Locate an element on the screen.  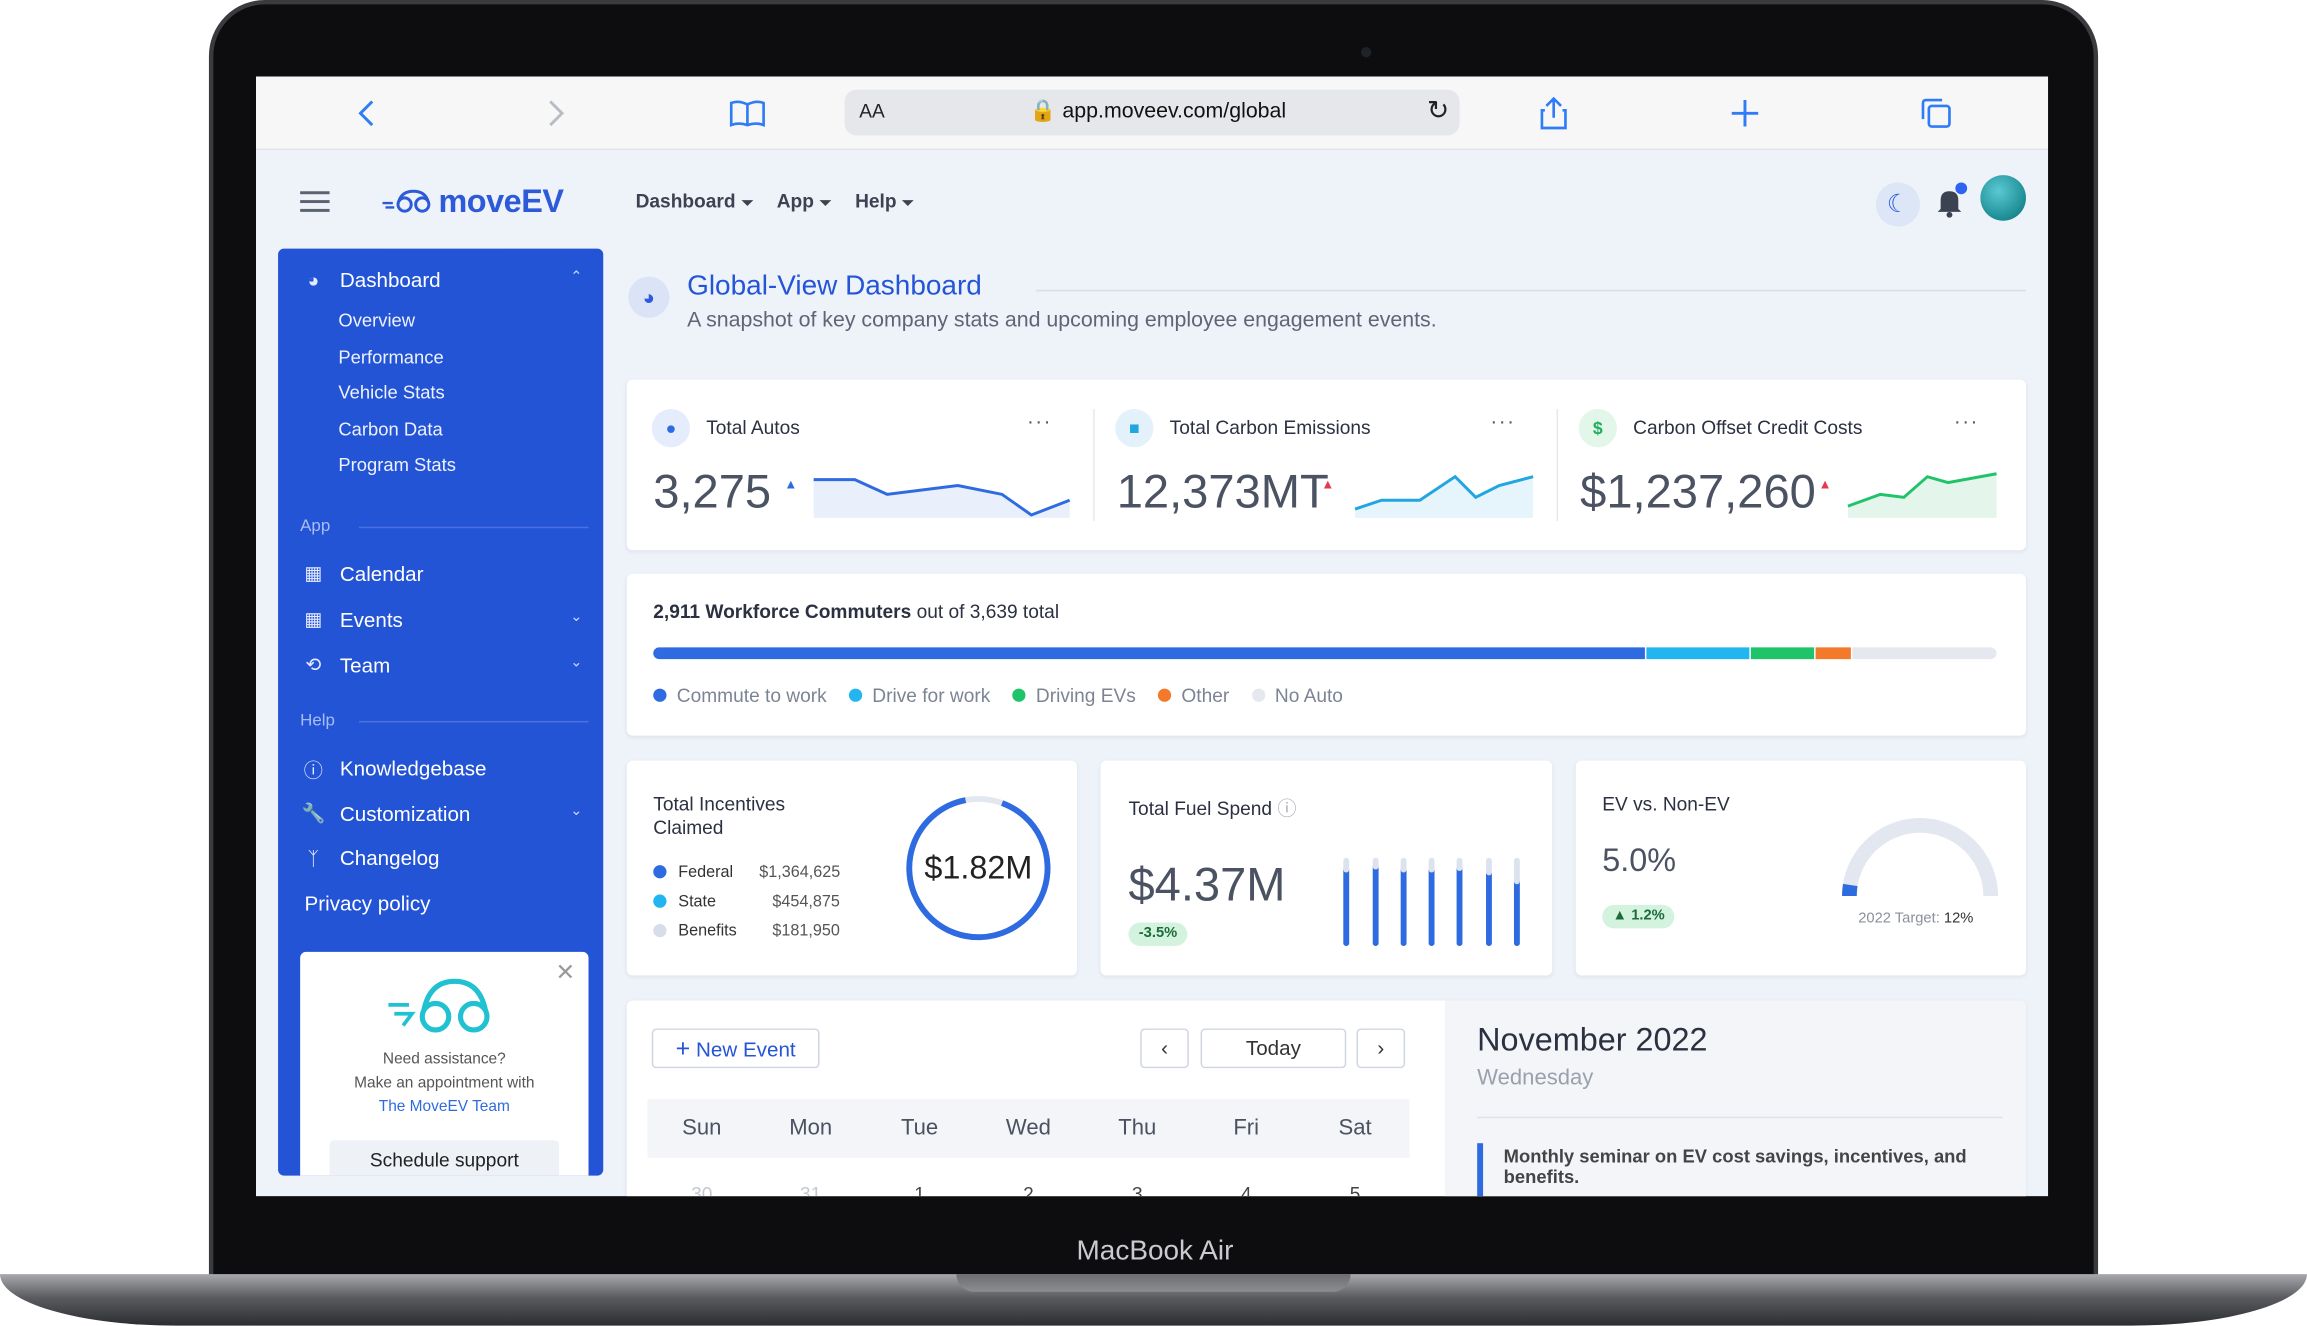
laptop-notch is located at coordinates (1153, 1283).